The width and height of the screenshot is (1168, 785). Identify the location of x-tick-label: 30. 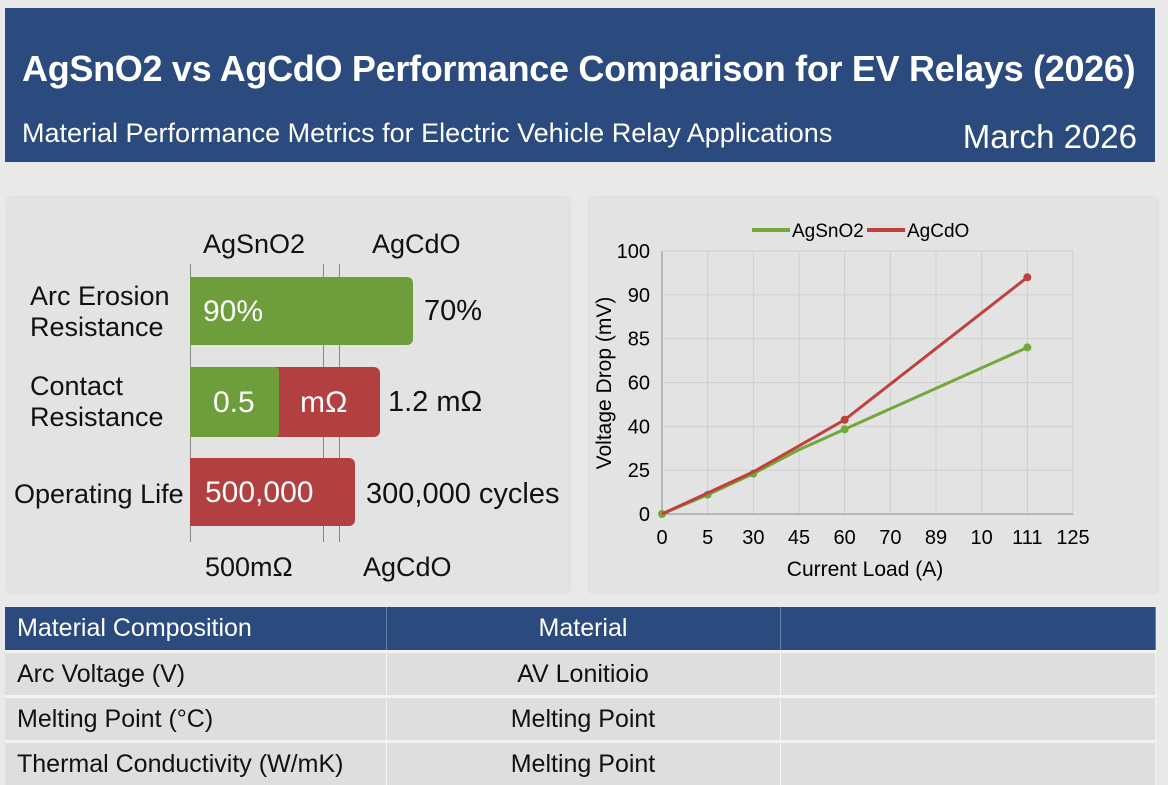
(753, 538).